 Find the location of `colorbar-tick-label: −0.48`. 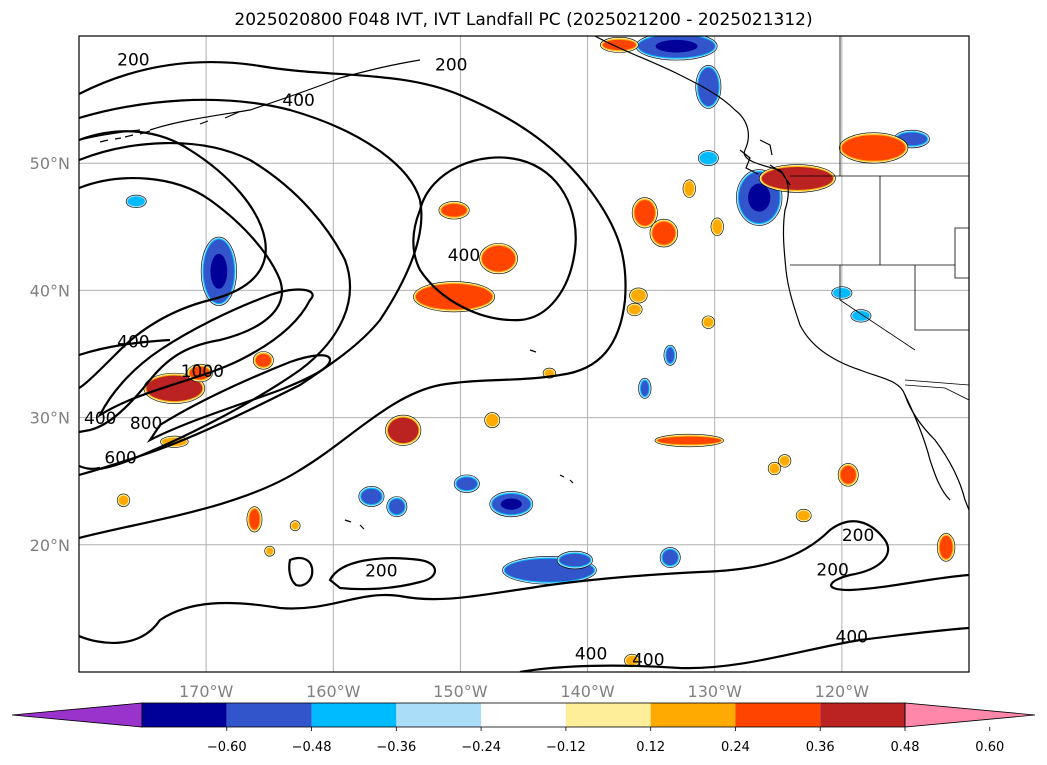

colorbar-tick-label: −0.48 is located at coordinates (312, 747).